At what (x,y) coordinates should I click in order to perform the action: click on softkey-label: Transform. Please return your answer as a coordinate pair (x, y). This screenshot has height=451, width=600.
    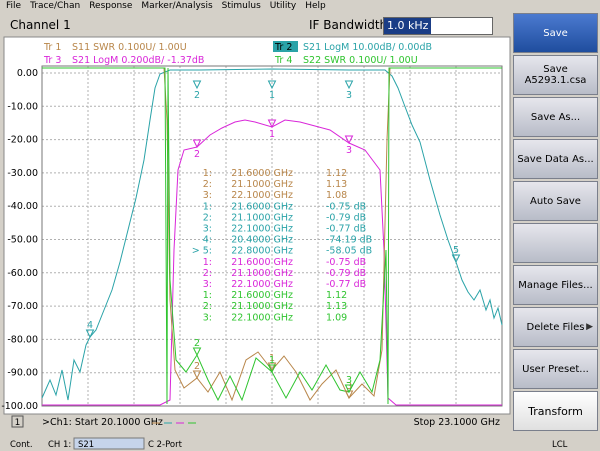
    Looking at the image, I should click on (555, 411).